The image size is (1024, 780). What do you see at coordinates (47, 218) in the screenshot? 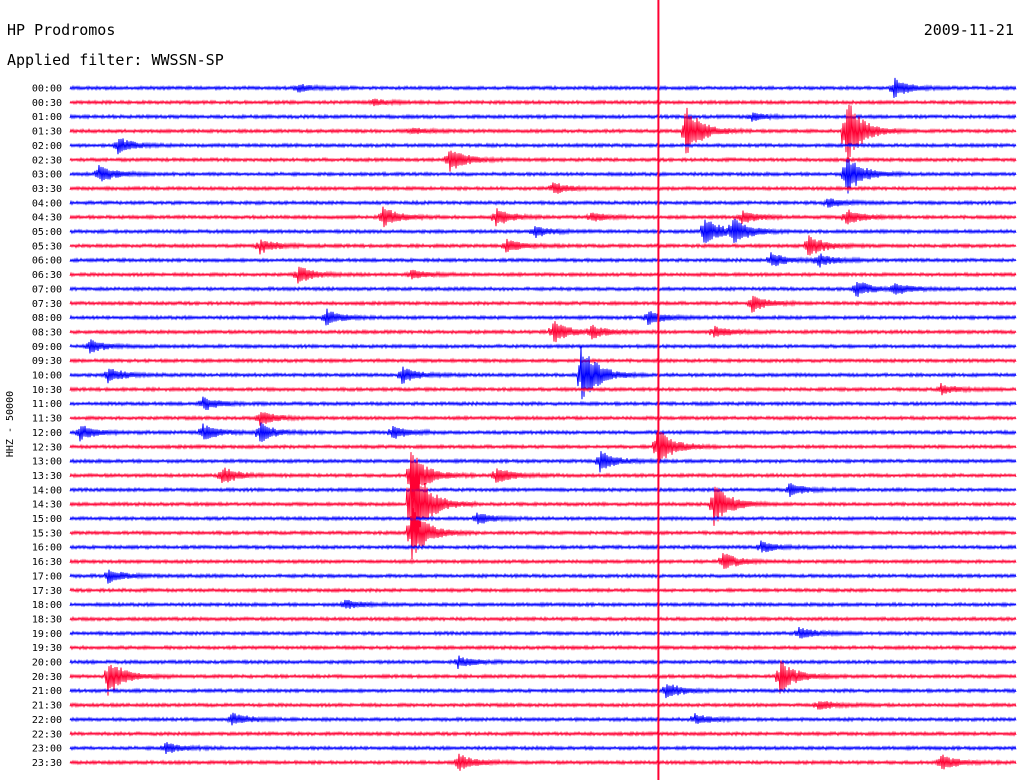
I see `row-time-label: 04:30` at bounding box center [47, 218].